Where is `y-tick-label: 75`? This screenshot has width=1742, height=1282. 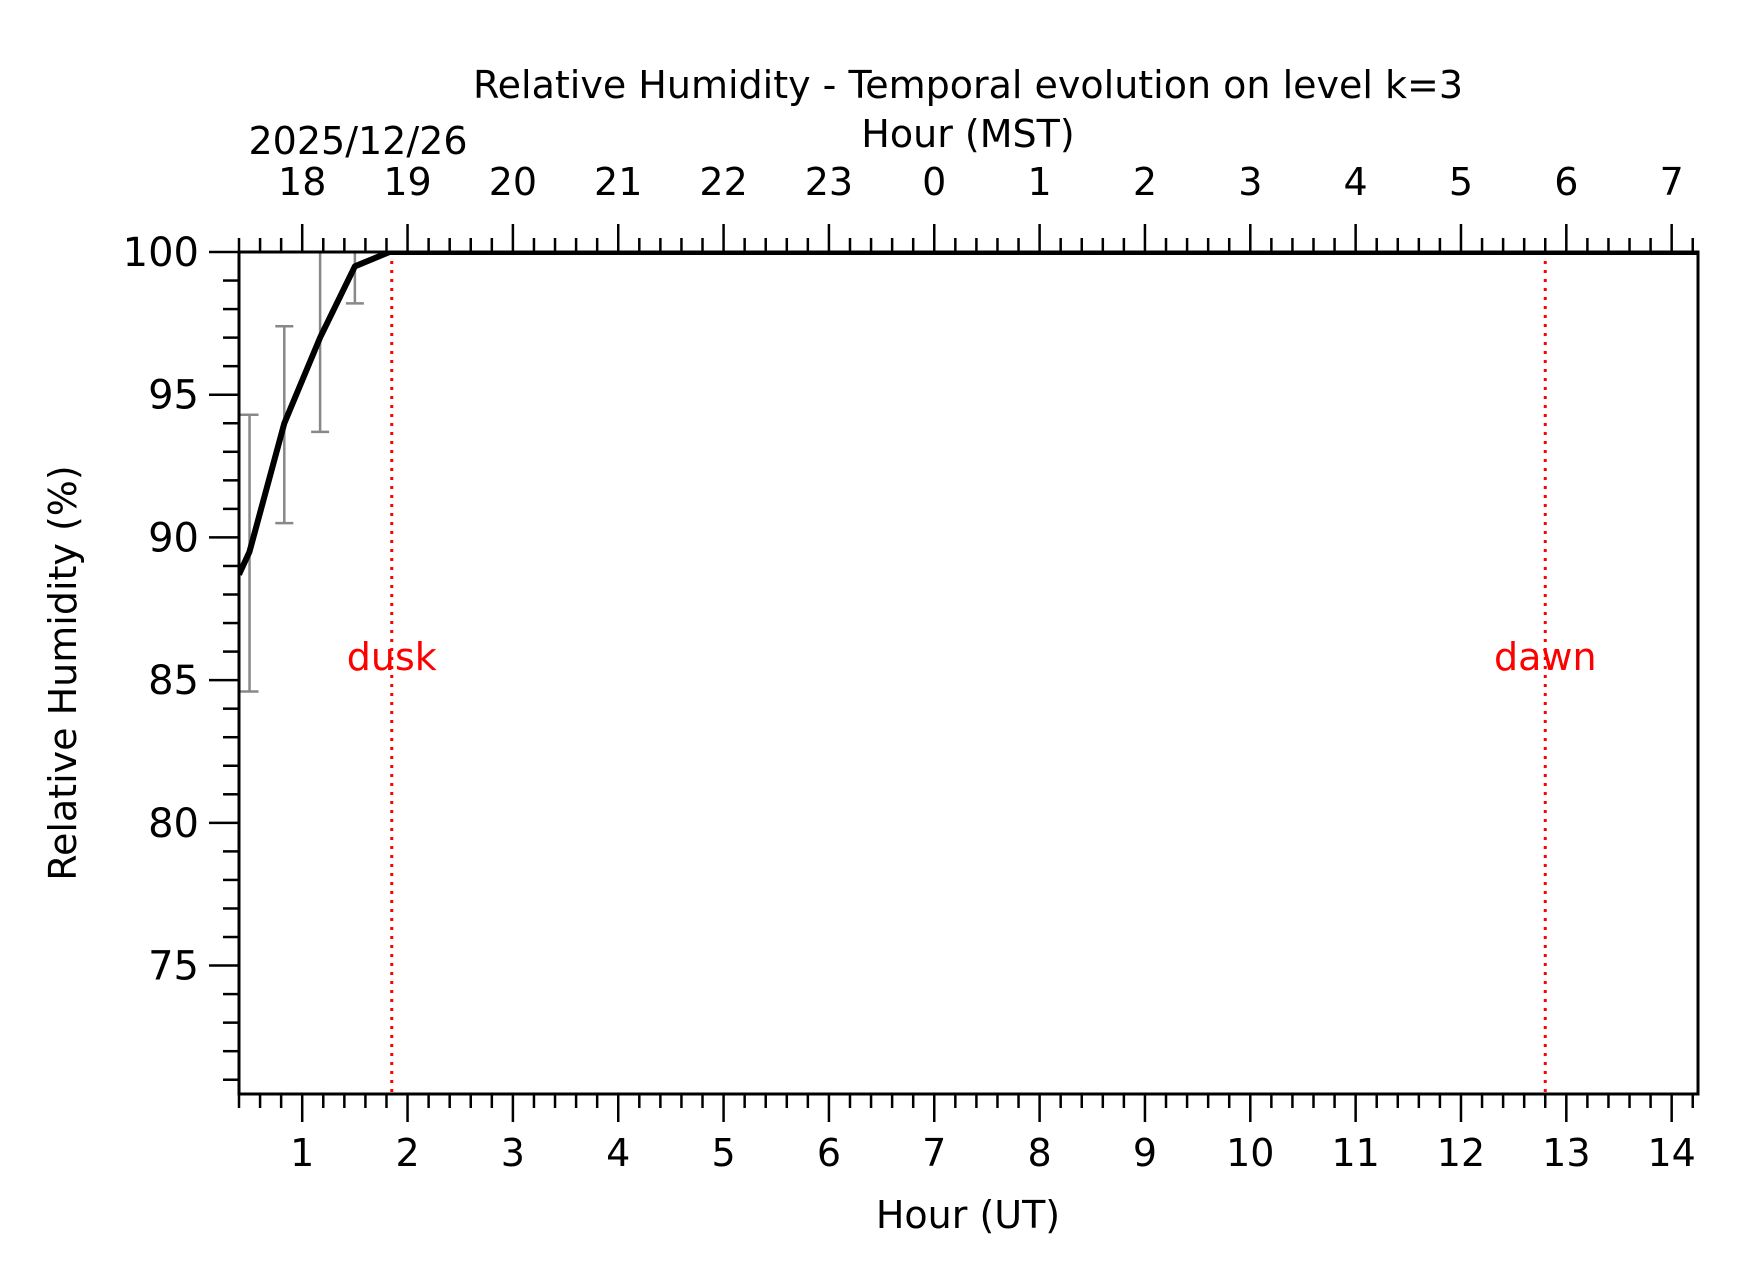
y-tick-label: 75 is located at coordinates (173, 967).